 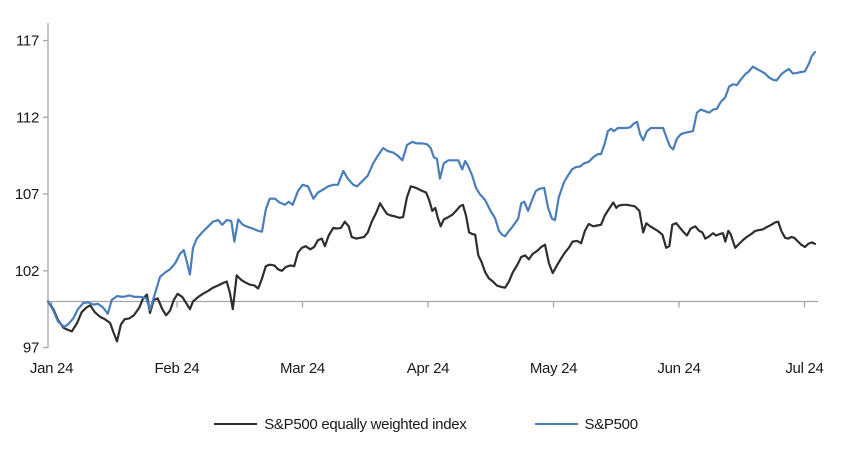 I want to click on y-axis-tick-label: 107, so click(x=27, y=194).